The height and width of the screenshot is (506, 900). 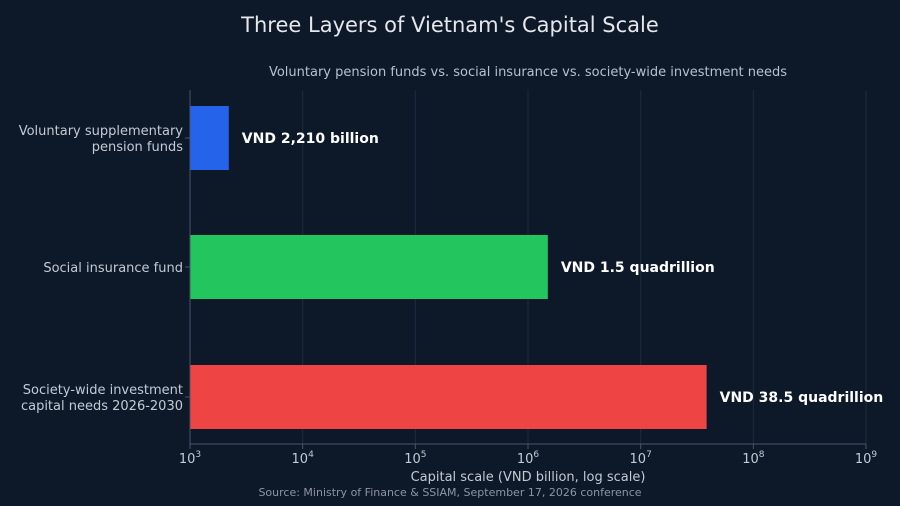 I want to click on x-tick-label-6: 109, so click(x=866, y=458).